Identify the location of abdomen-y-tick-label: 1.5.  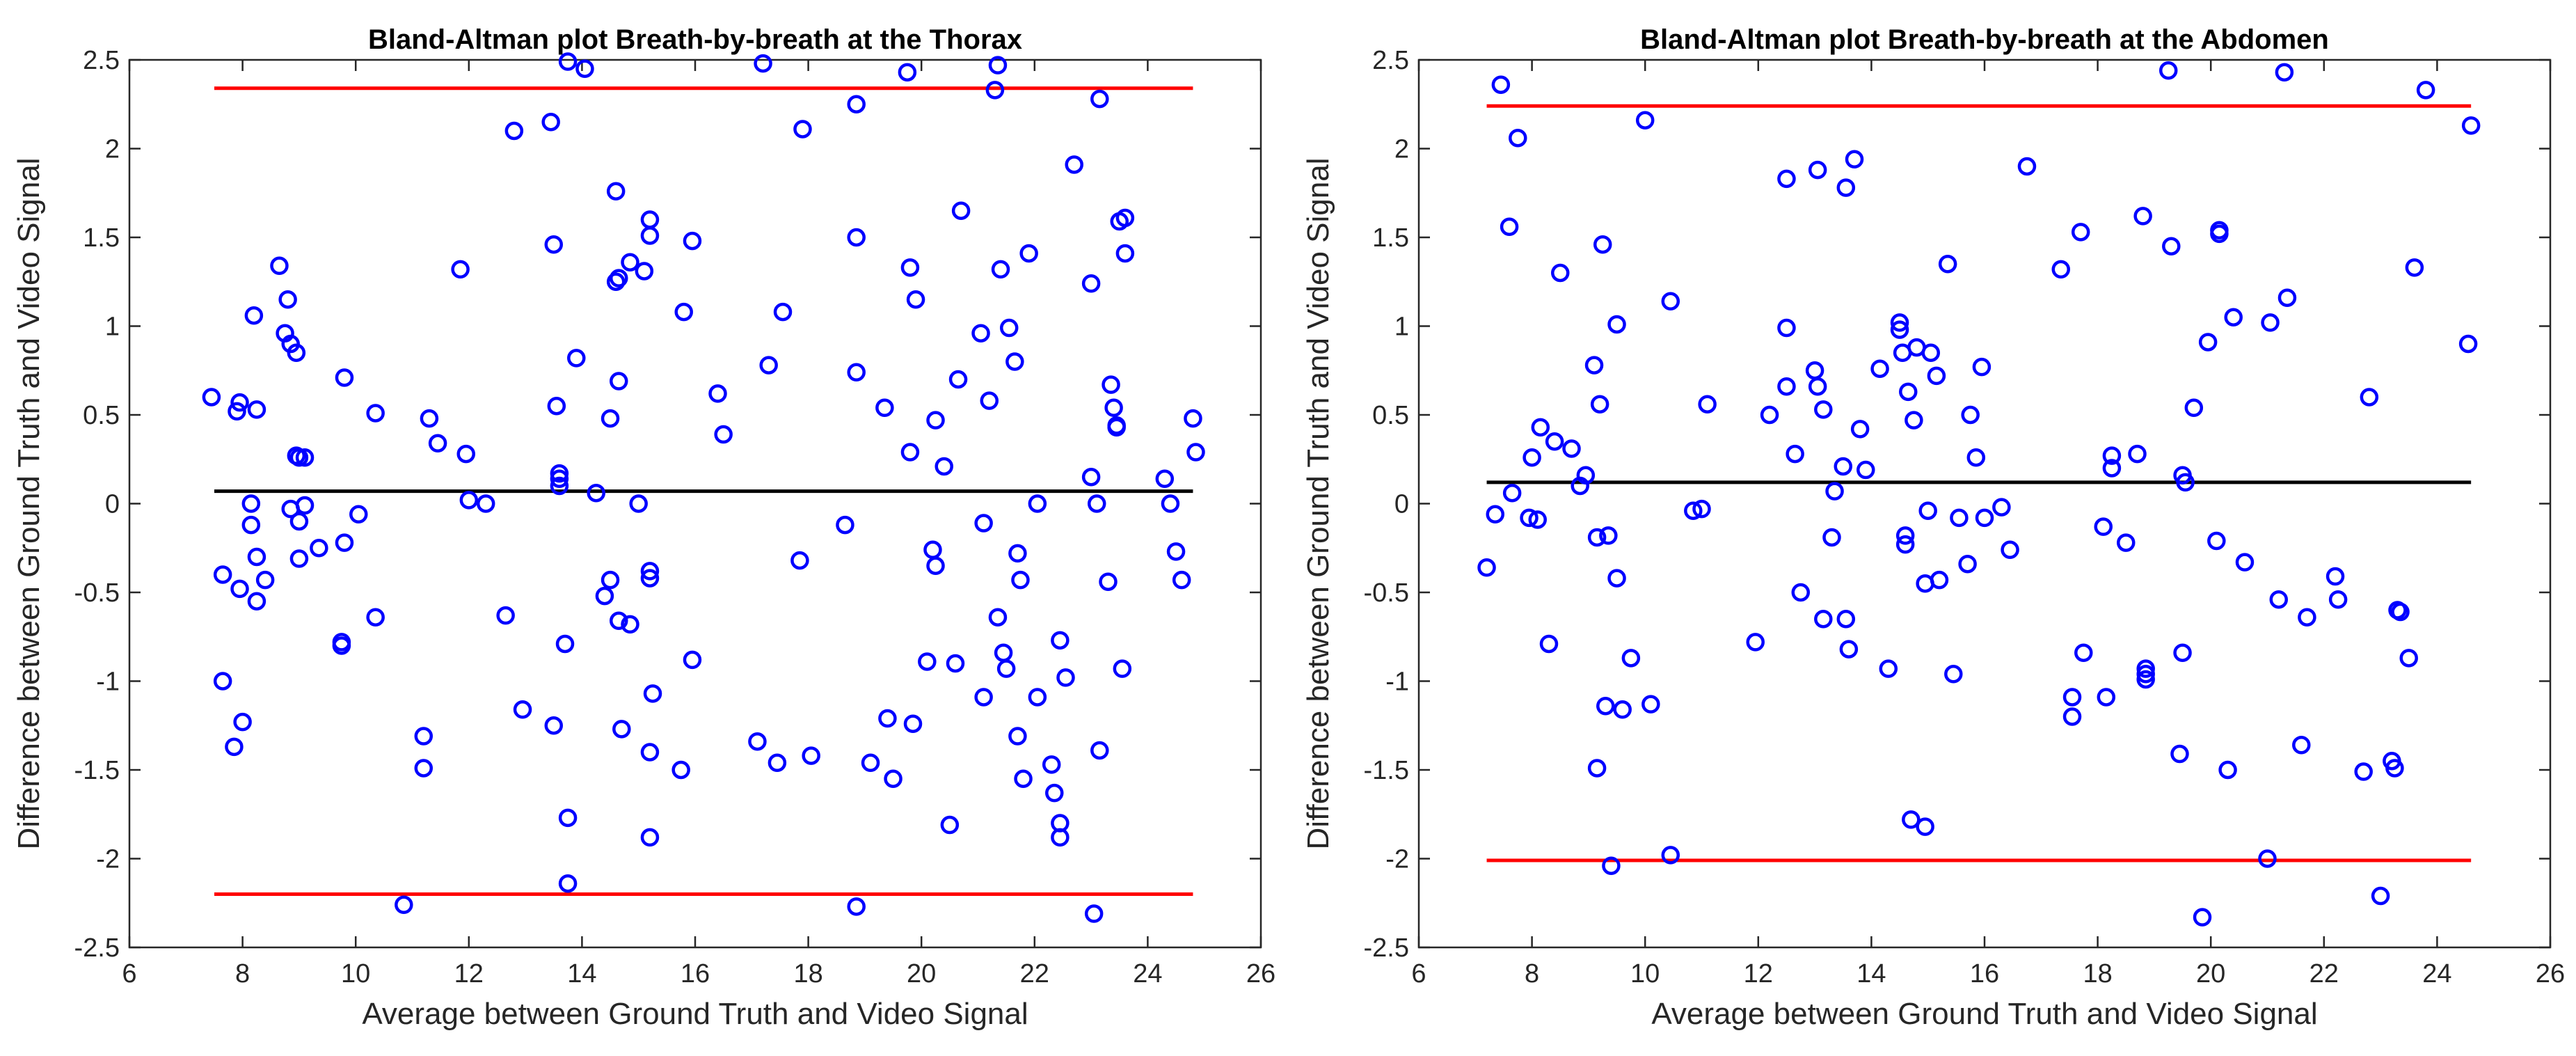
(1390, 238).